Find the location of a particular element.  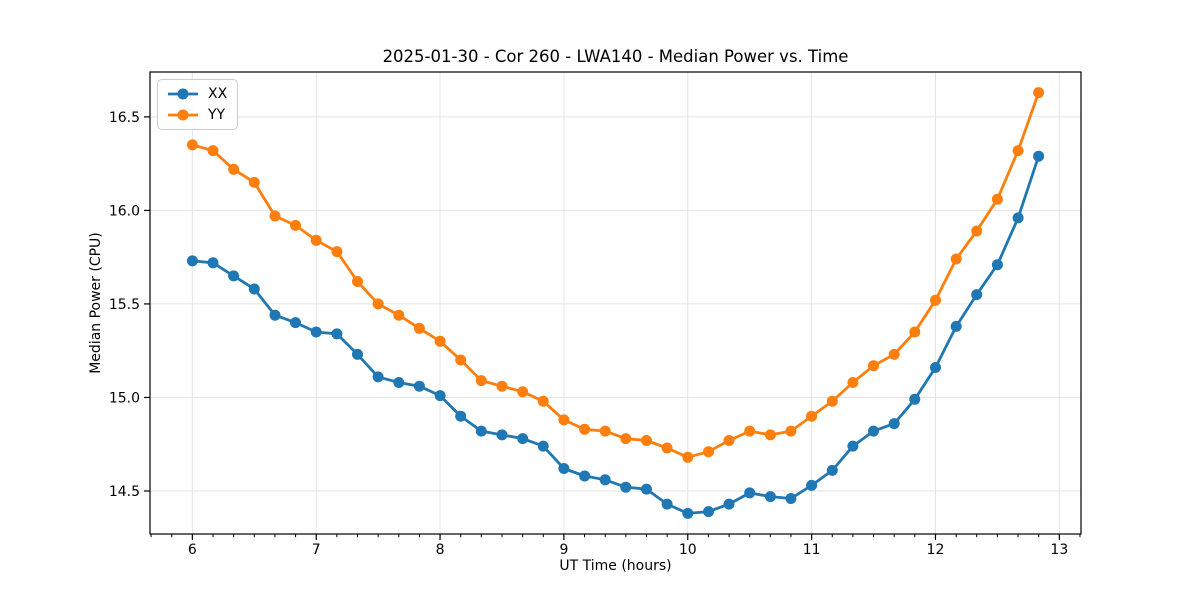

y-axis-label: Median Power (CPU) is located at coordinates (96, 303).